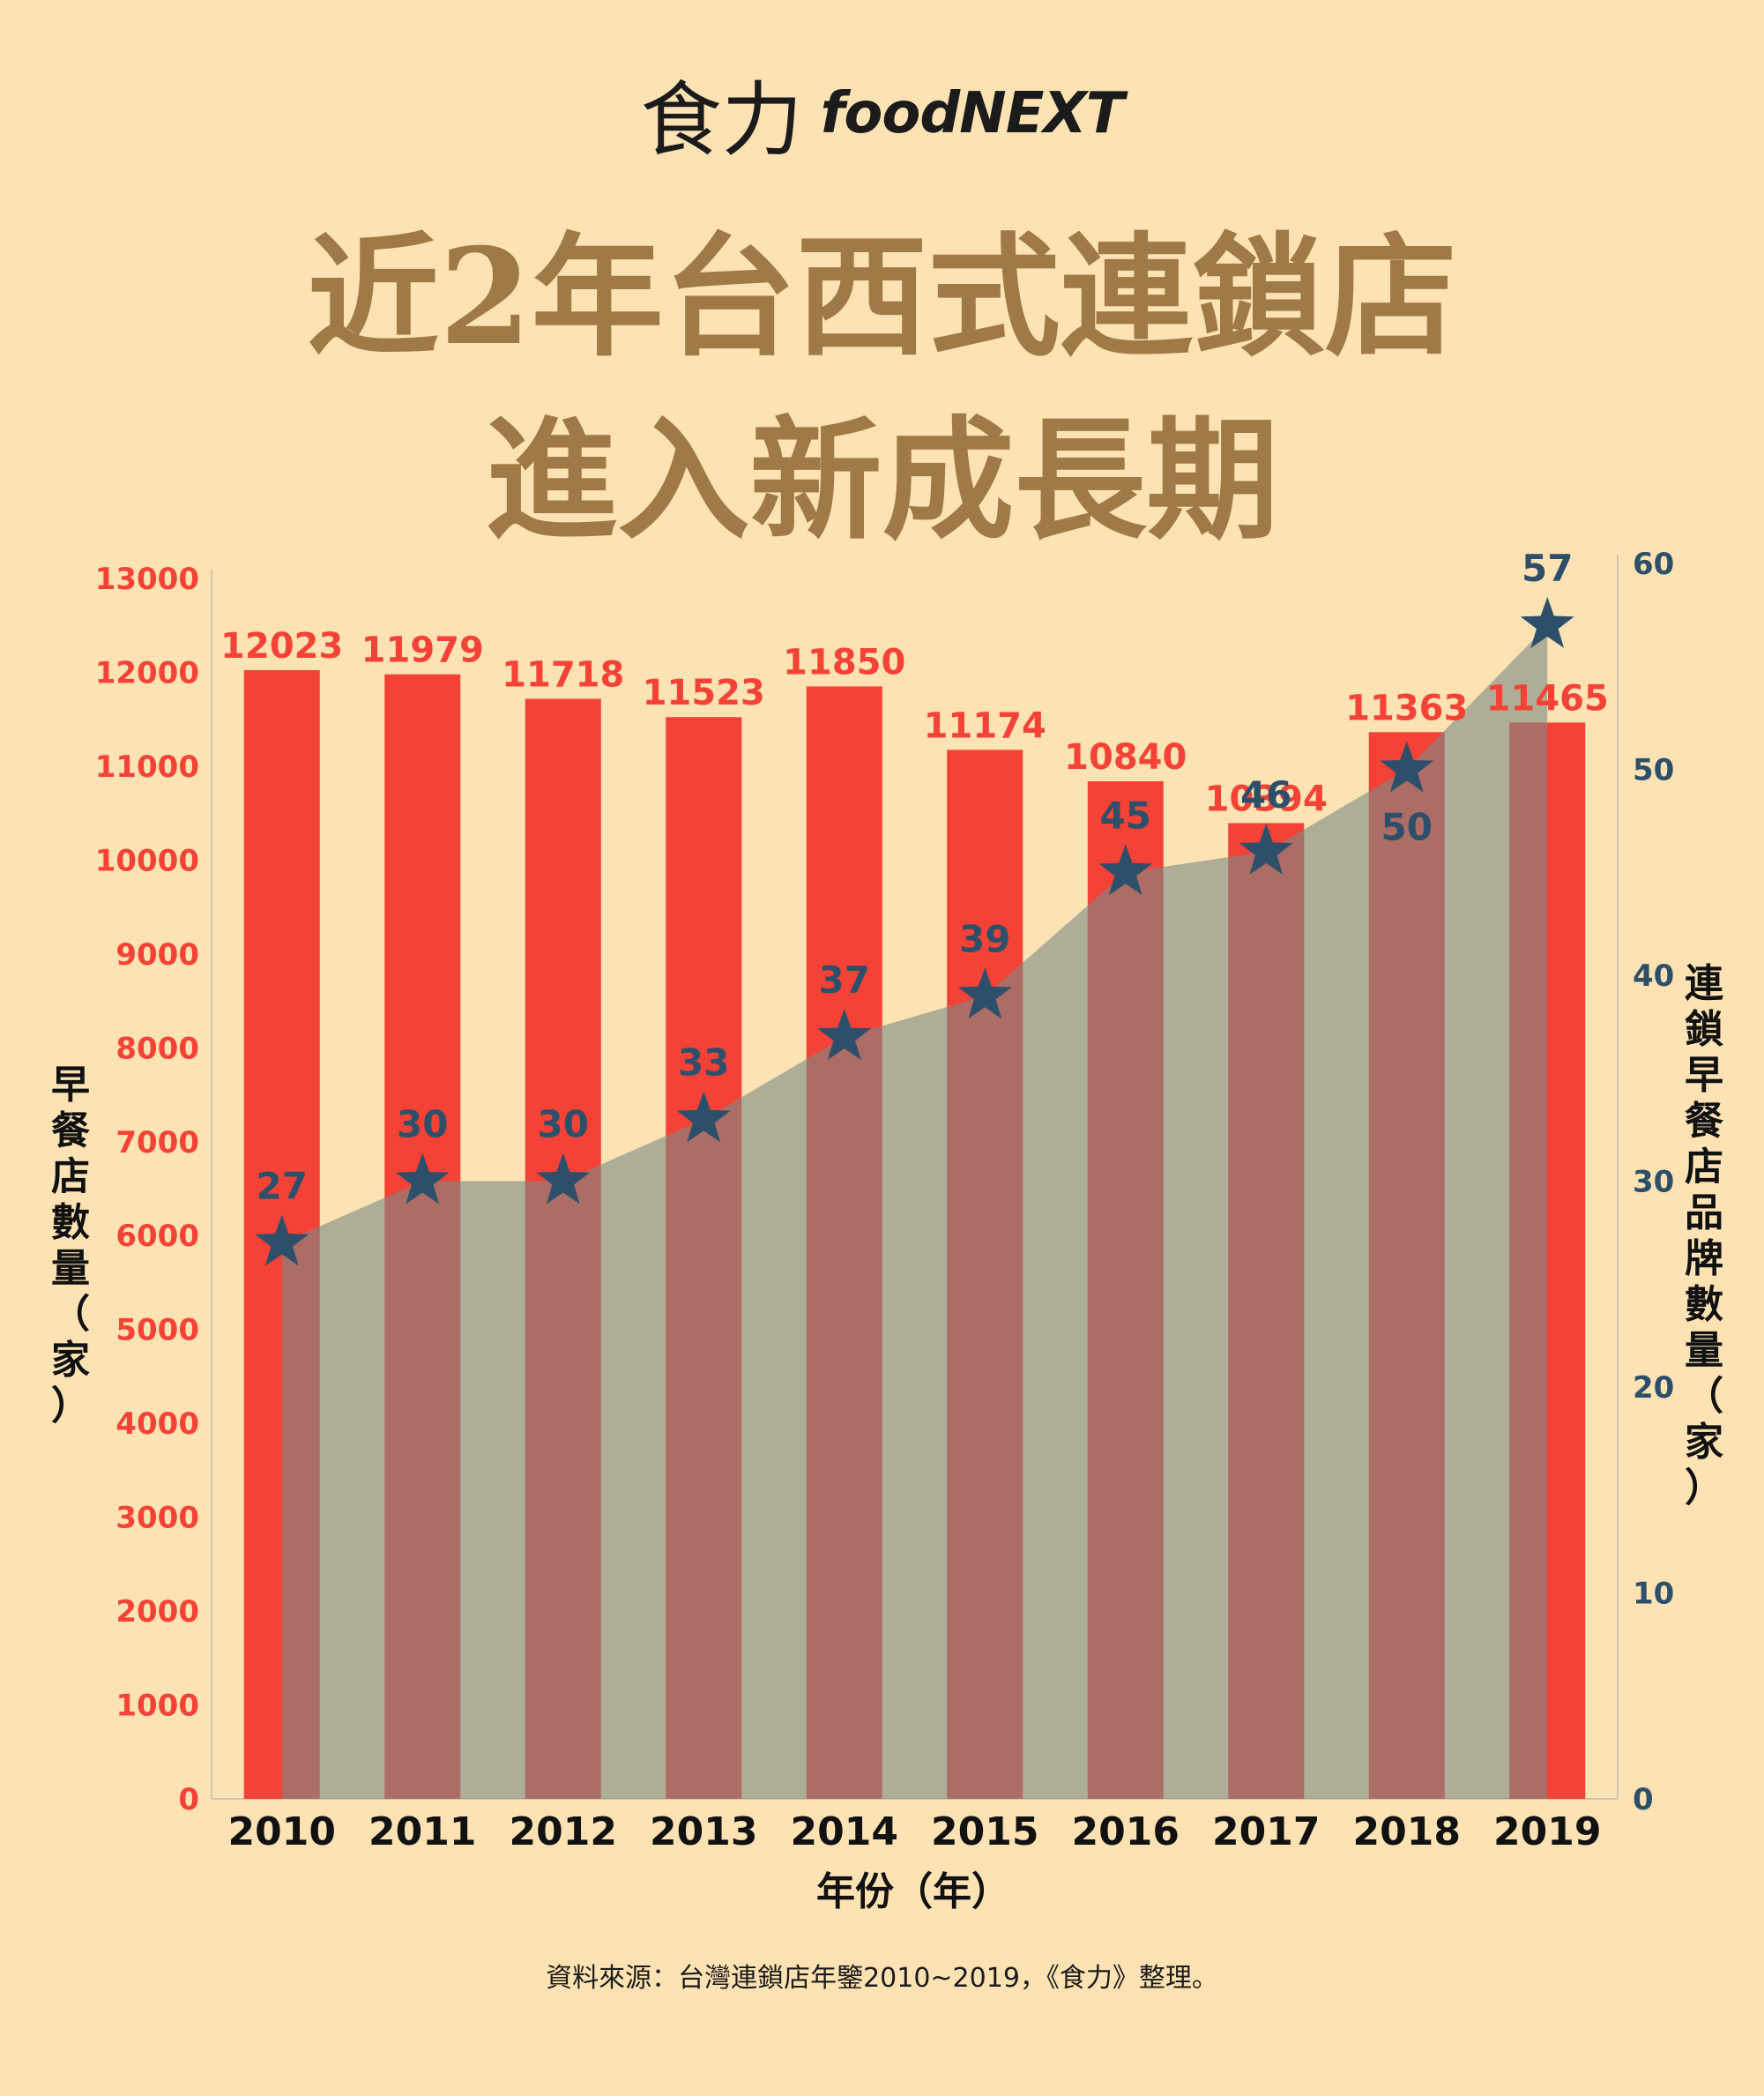  I want to click on brand-value-label: 37, so click(844, 980).